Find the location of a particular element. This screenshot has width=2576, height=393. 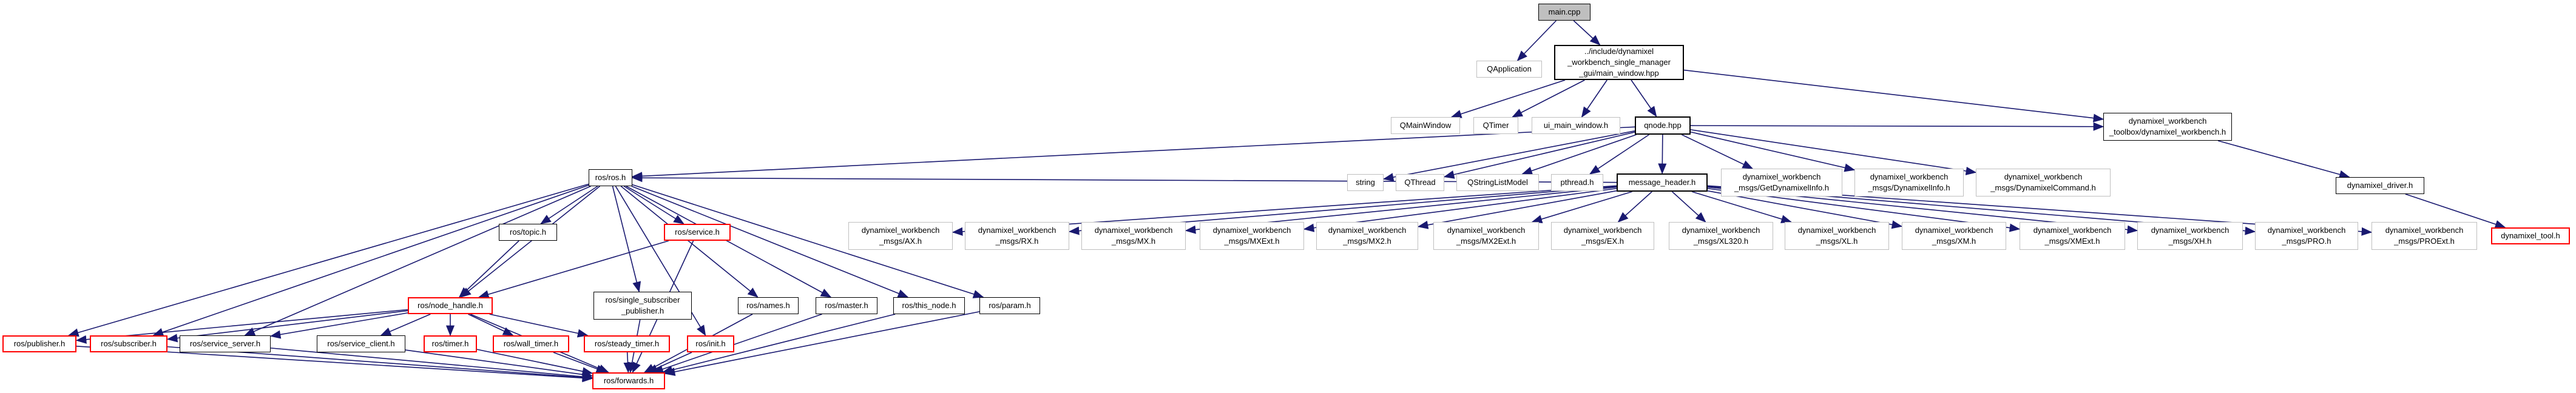

graph-node-label: ros/steady_timer.h is located at coordinates (627, 344).